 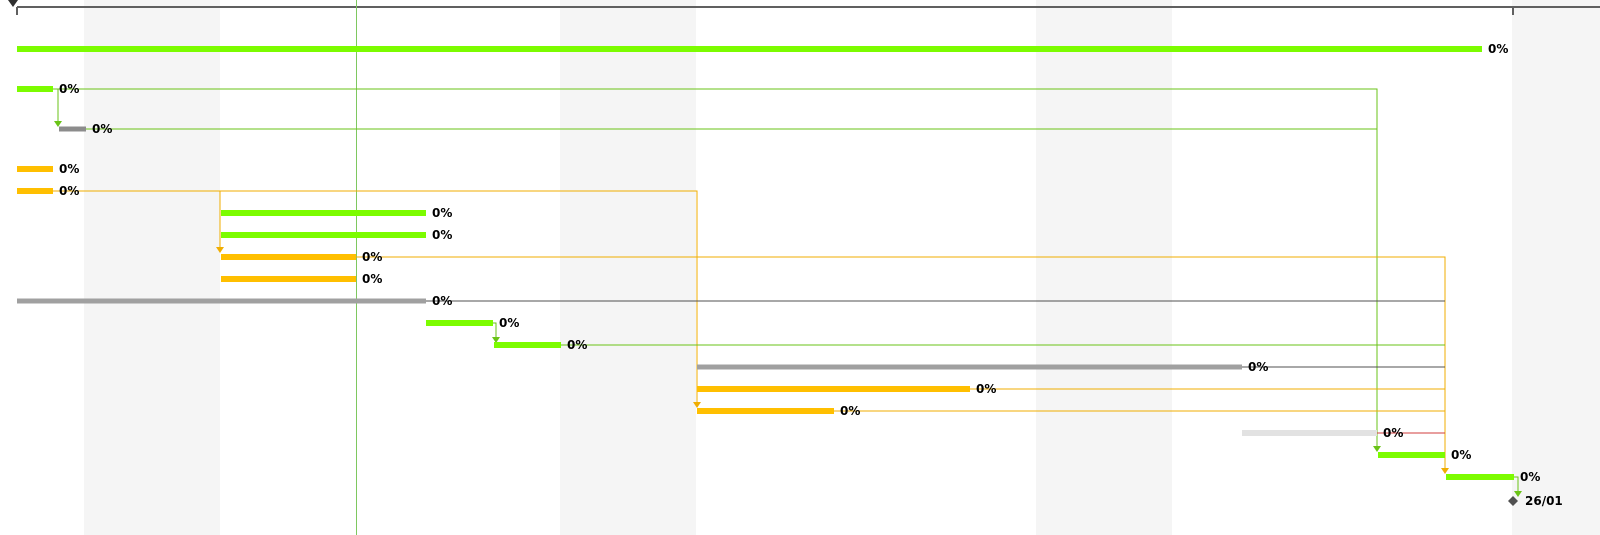 What do you see at coordinates (1544, 501) in the screenshot?
I see `milestone-label: 26/01` at bounding box center [1544, 501].